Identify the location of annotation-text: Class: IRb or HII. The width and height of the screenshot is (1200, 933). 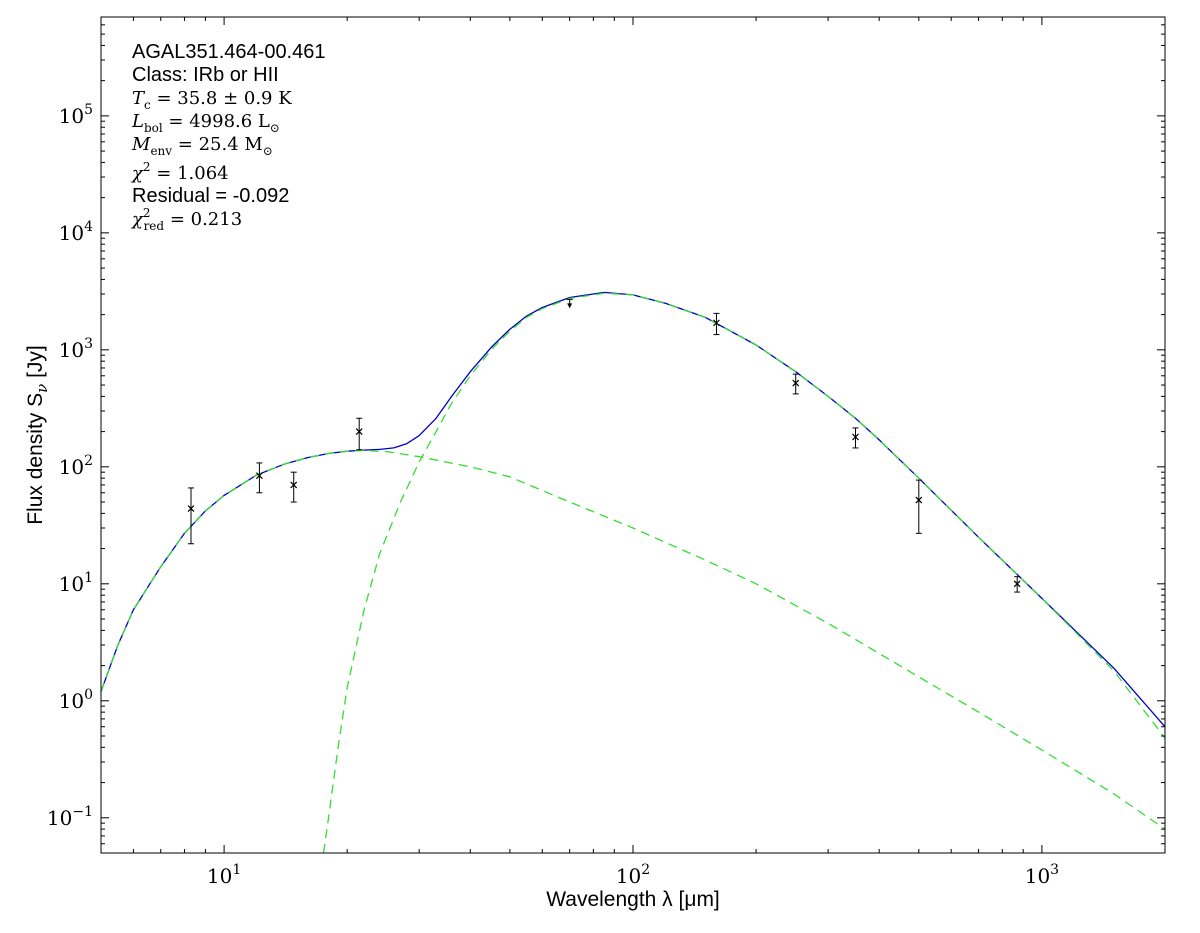
(205, 75).